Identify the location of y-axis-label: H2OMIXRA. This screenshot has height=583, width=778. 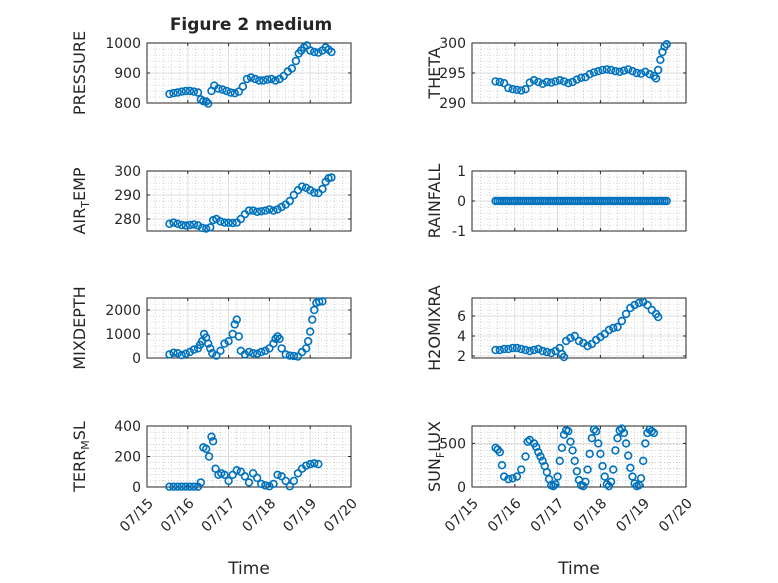
(434, 328).